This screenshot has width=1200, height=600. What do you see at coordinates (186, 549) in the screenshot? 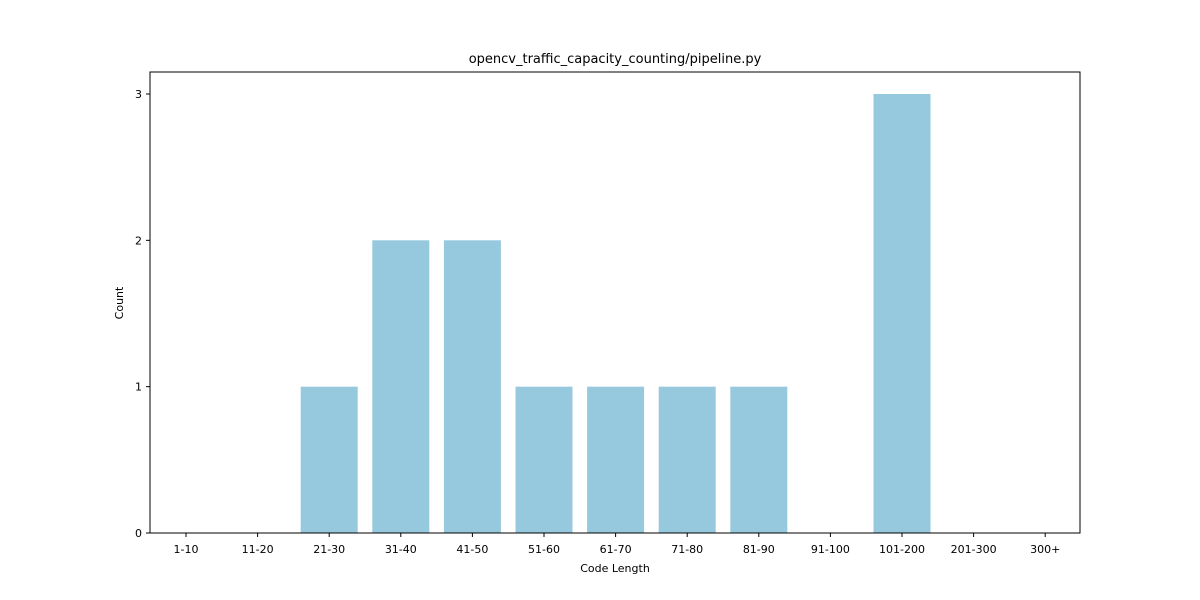
I see `x-tick-label: 1-10` at bounding box center [186, 549].